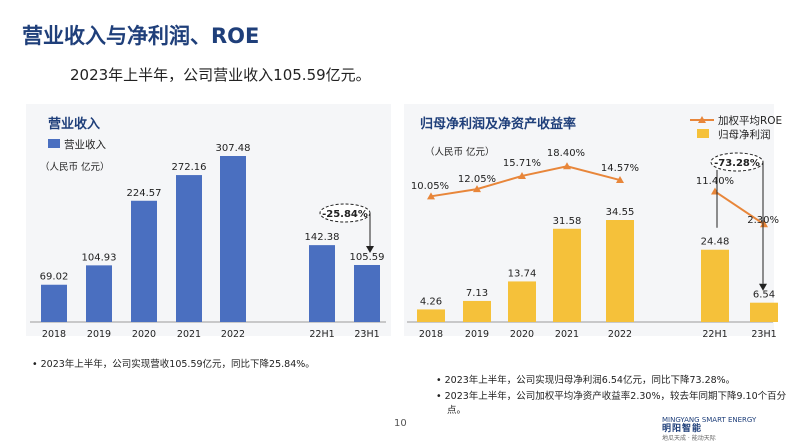 The image size is (800, 448). I want to click on revenue-chart-title: 营业收入, so click(74, 124).